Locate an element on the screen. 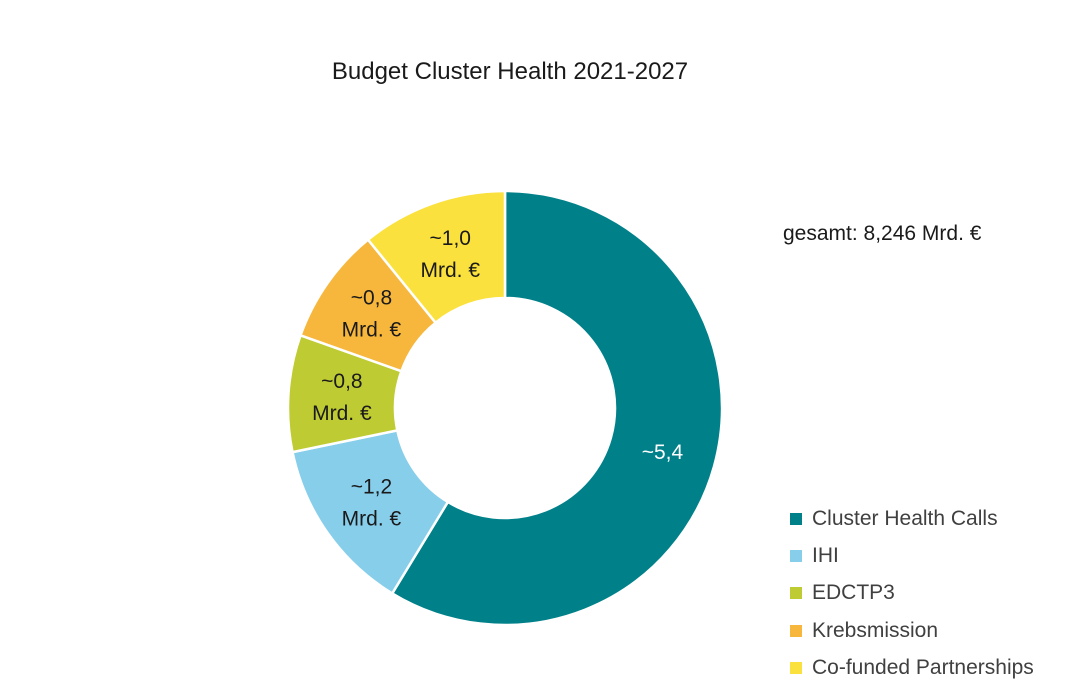 The height and width of the screenshot is (700, 1079). legend-label: Krebsmission is located at coordinates (875, 630).